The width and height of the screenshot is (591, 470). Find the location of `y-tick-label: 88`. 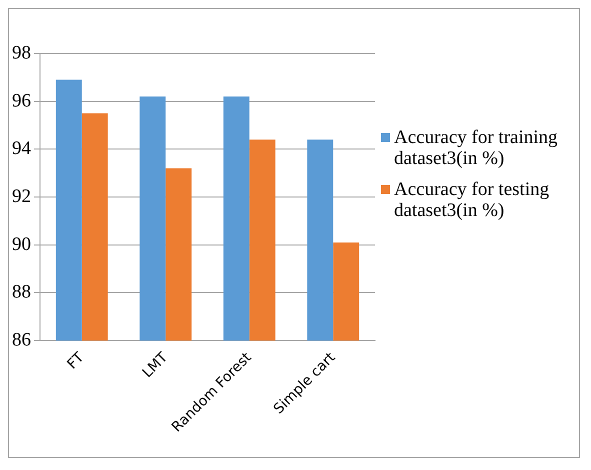

y-tick-label: 88 is located at coordinates (21, 292).